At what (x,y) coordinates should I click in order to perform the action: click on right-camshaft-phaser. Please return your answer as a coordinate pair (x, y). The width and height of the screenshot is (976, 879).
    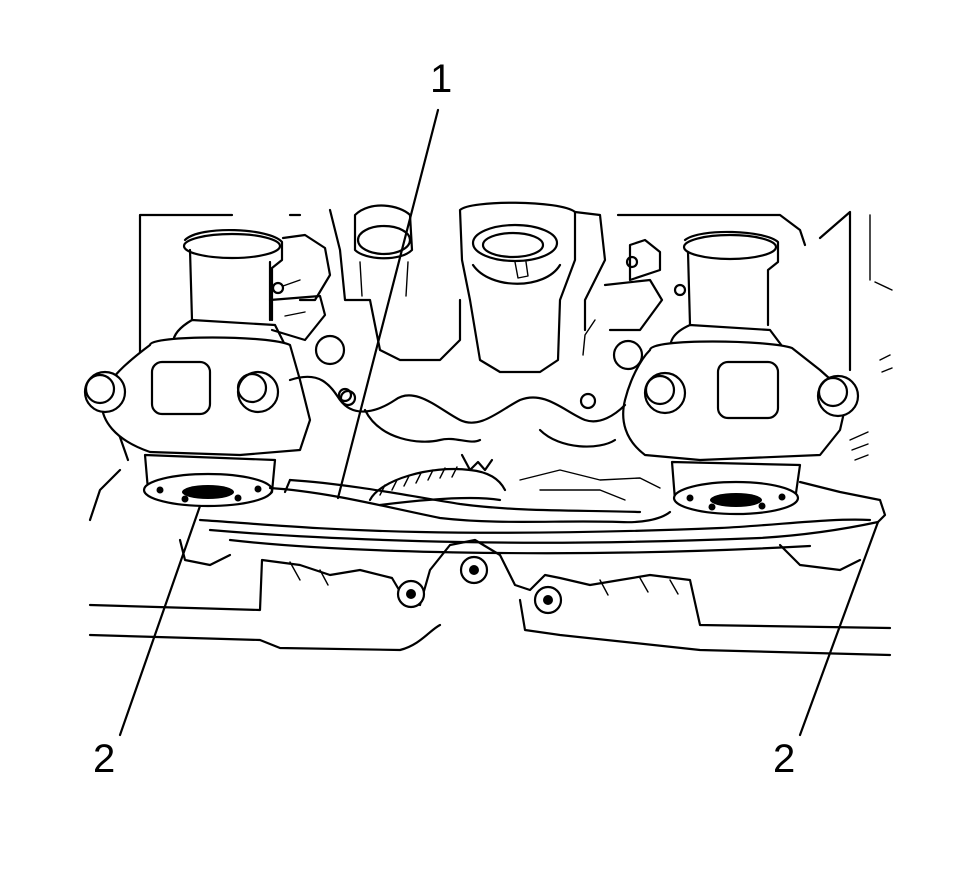
    Looking at the image, I should click on (741, 373).